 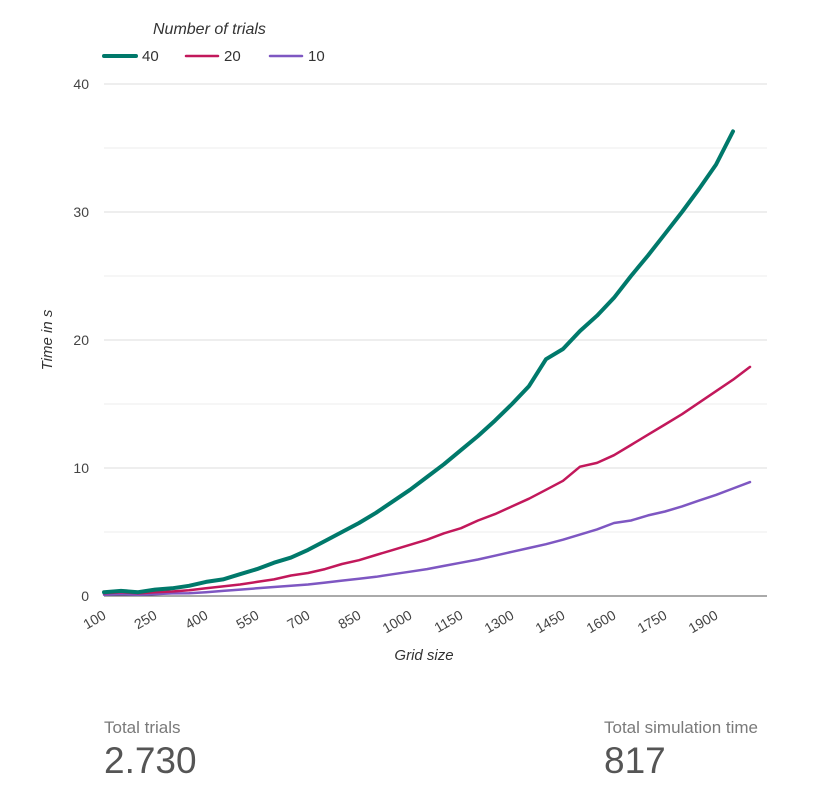 What do you see at coordinates (145, 620) in the screenshot?
I see `x-tick-label: 250` at bounding box center [145, 620].